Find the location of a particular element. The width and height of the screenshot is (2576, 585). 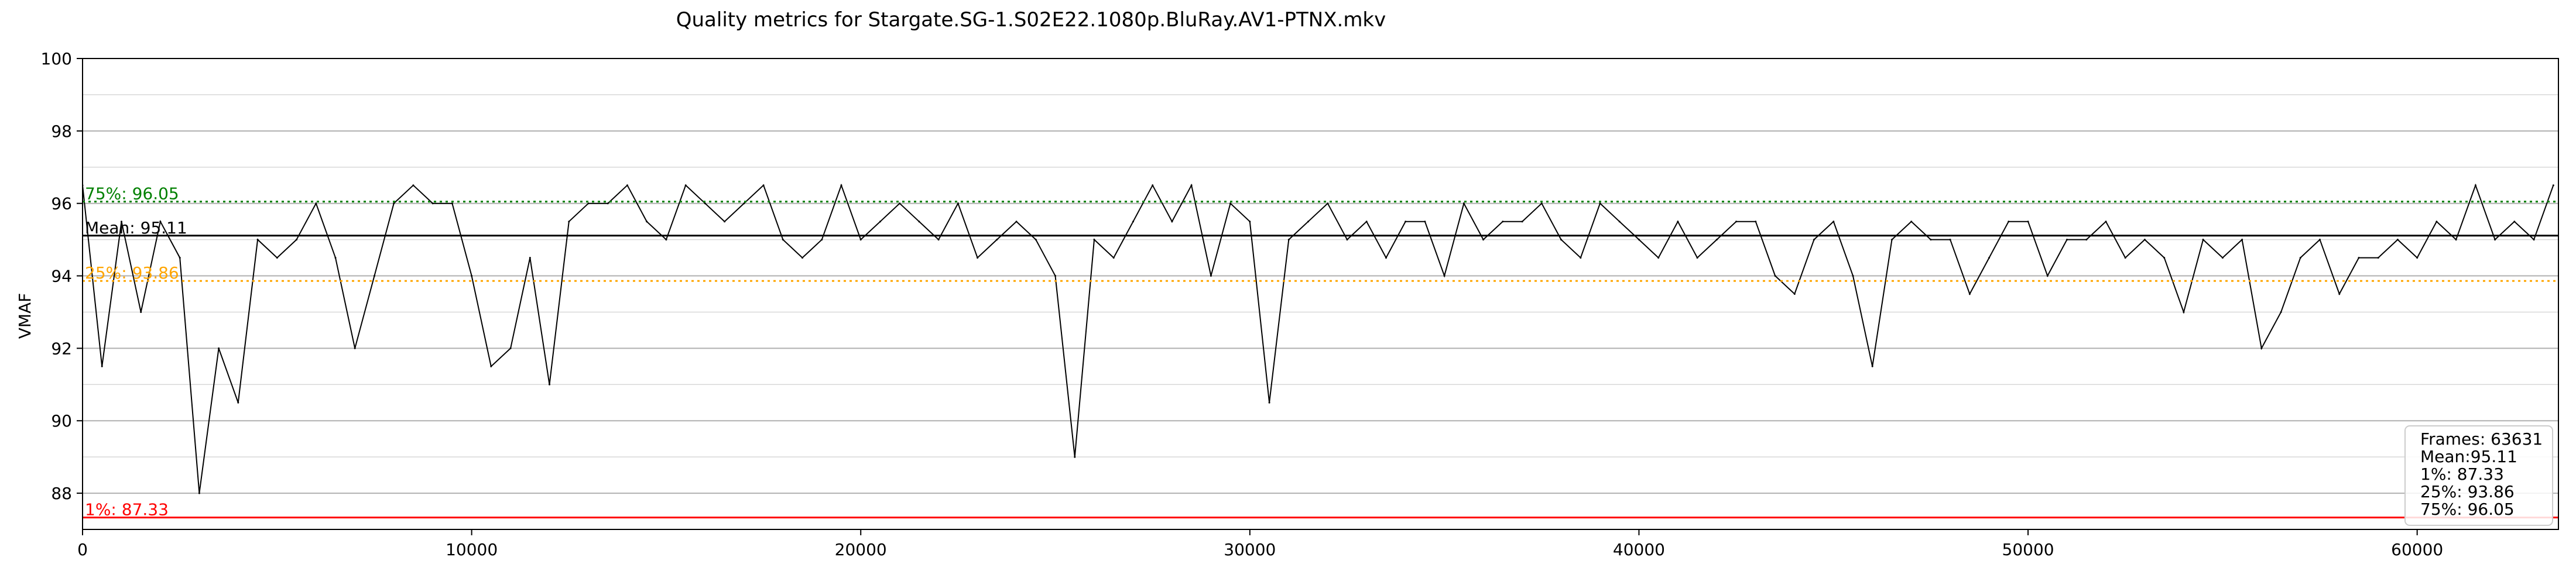

hline-label: 1%: 87.33 is located at coordinates (127, 509).